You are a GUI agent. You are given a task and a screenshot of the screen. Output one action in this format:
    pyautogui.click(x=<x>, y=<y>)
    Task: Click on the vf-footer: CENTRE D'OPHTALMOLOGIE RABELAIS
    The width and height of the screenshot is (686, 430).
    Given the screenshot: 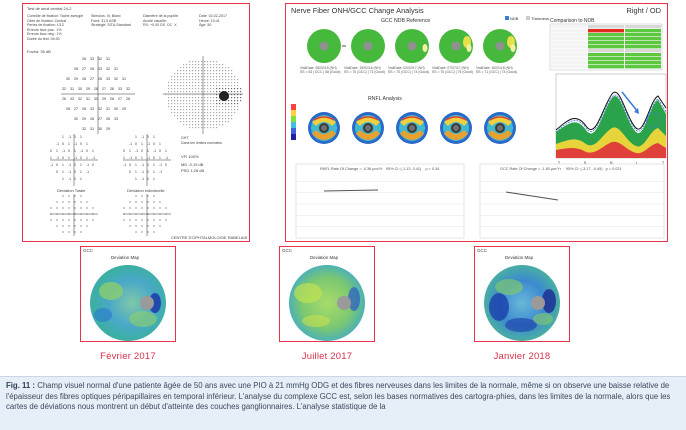 What is the action you would take?
    pyautogui.click(x=209, y=237)
    